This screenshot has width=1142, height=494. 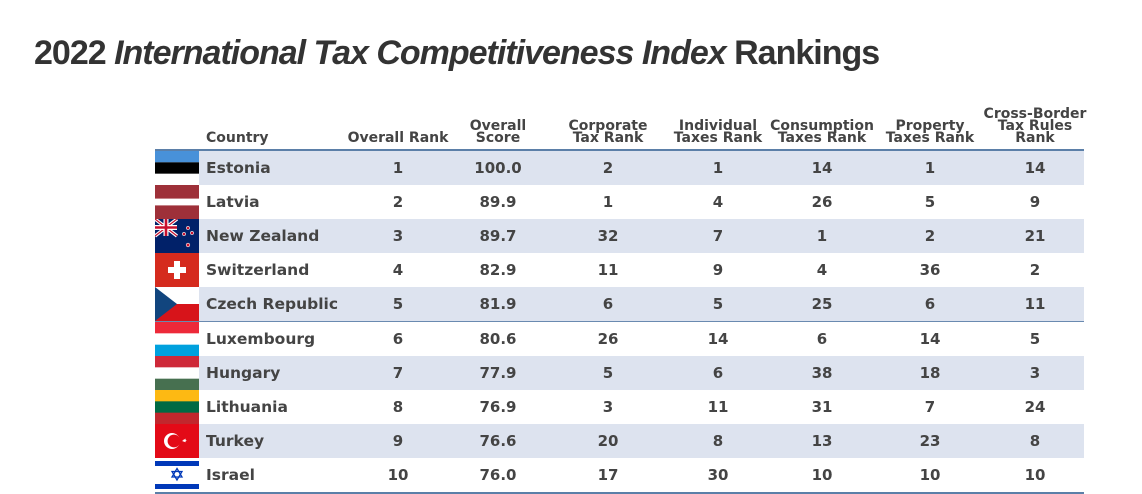 What do you see at coordinates (718, 202) in the screenshot?
I see `cell-individual: 4` at bounding box center [718, 202].